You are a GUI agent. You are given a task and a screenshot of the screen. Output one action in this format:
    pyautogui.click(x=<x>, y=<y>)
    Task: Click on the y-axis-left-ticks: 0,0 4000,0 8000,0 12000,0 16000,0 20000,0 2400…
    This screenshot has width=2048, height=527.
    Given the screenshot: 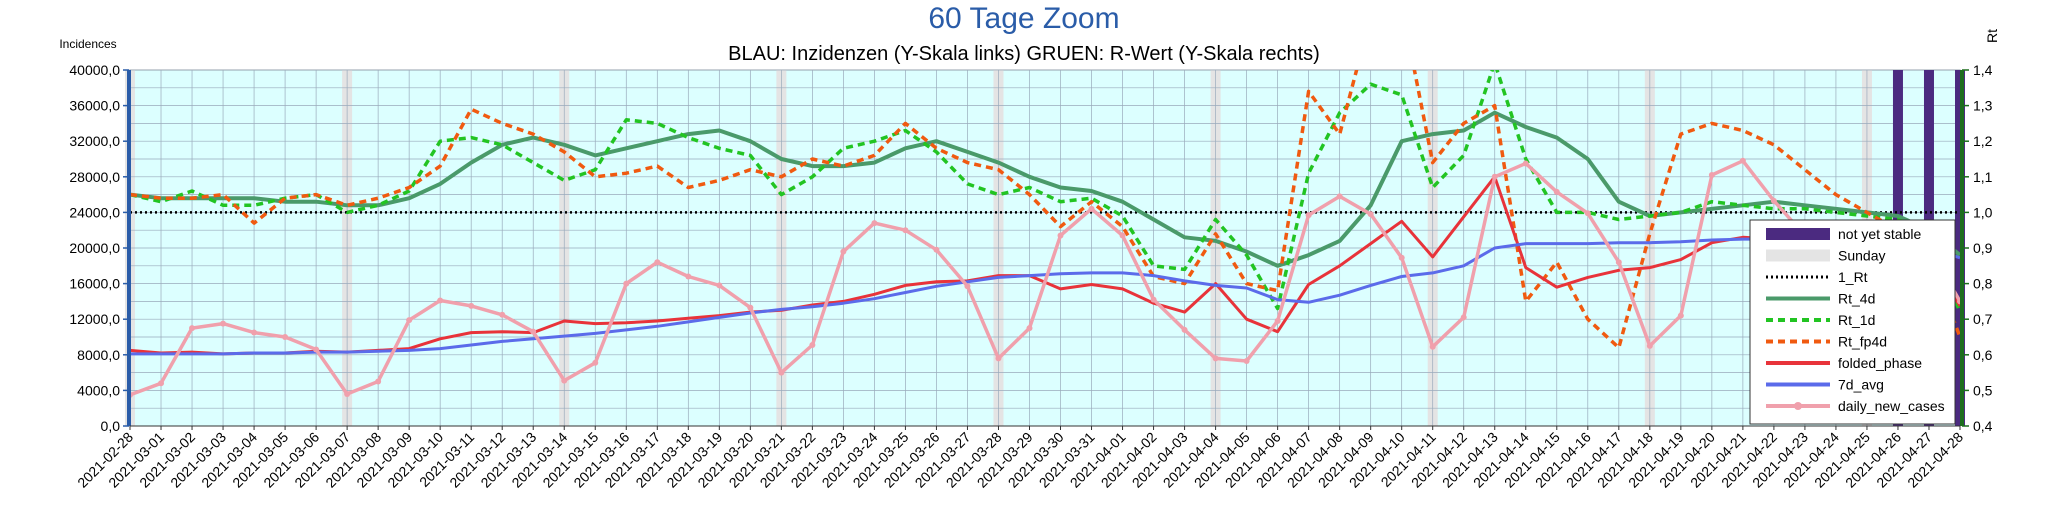 What is the action you would take?
    pyautogui.click(x=99, y=248)
    